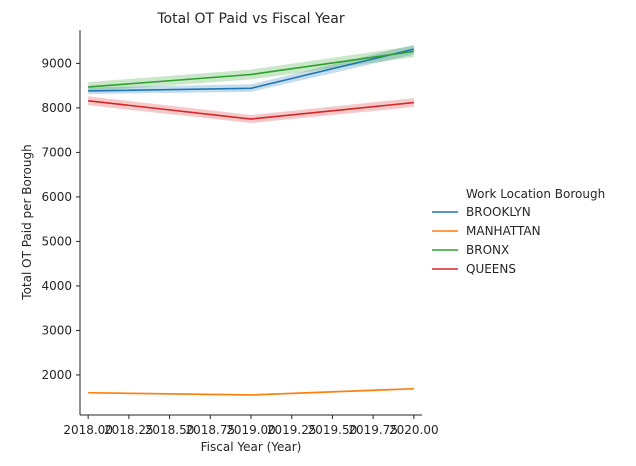  Describe the element at coordinates (56, 241) in the screenshot. I see `y-tick-label: 5000` at that location.